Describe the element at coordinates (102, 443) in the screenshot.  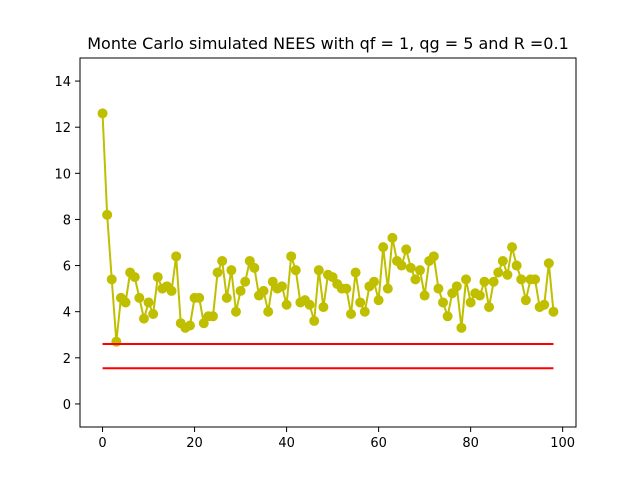
I see `x-tick-label: 0` at that location.